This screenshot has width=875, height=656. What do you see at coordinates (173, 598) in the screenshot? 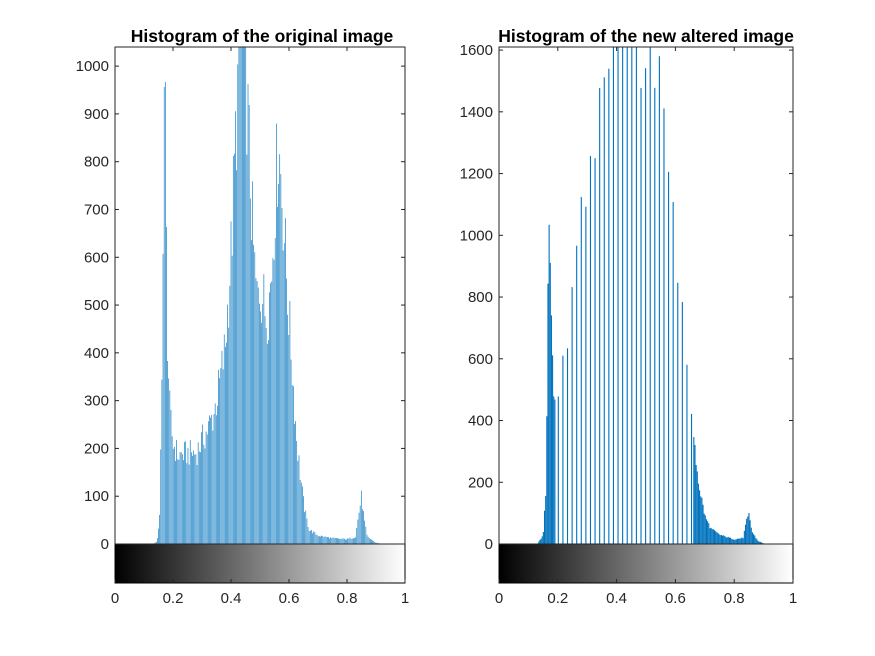
I see `x-tick-label: 0.2` at bounding box center [173, 598].